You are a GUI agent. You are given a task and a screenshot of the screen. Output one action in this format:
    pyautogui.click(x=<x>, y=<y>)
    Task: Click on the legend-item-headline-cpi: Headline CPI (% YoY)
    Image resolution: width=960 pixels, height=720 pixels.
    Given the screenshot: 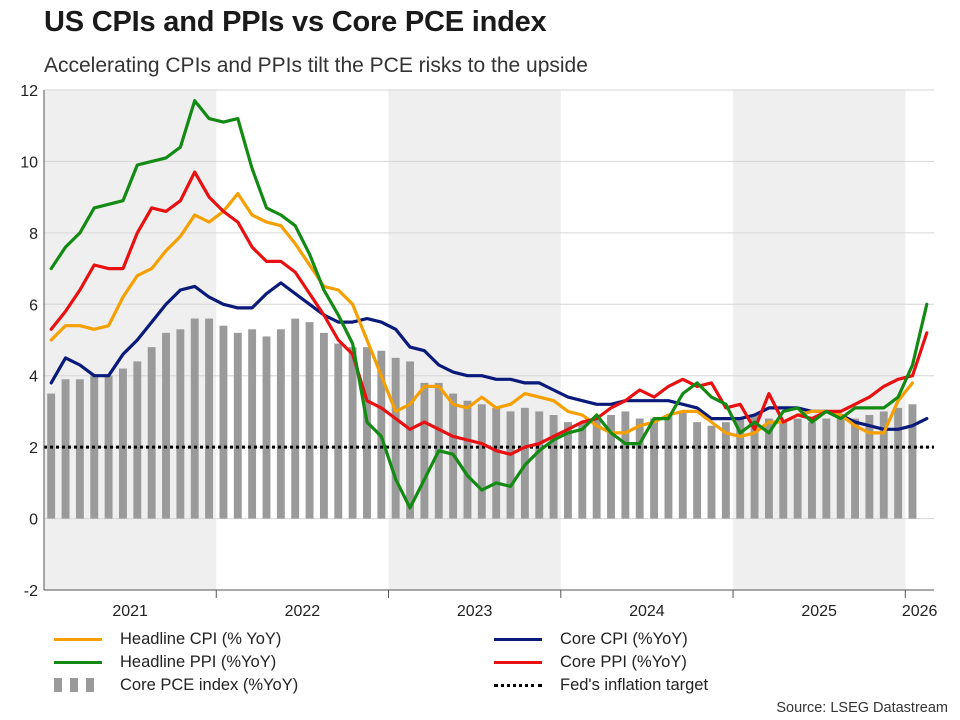 What is the action you would take?
    pyautogui.click(x=167, y=639)
    